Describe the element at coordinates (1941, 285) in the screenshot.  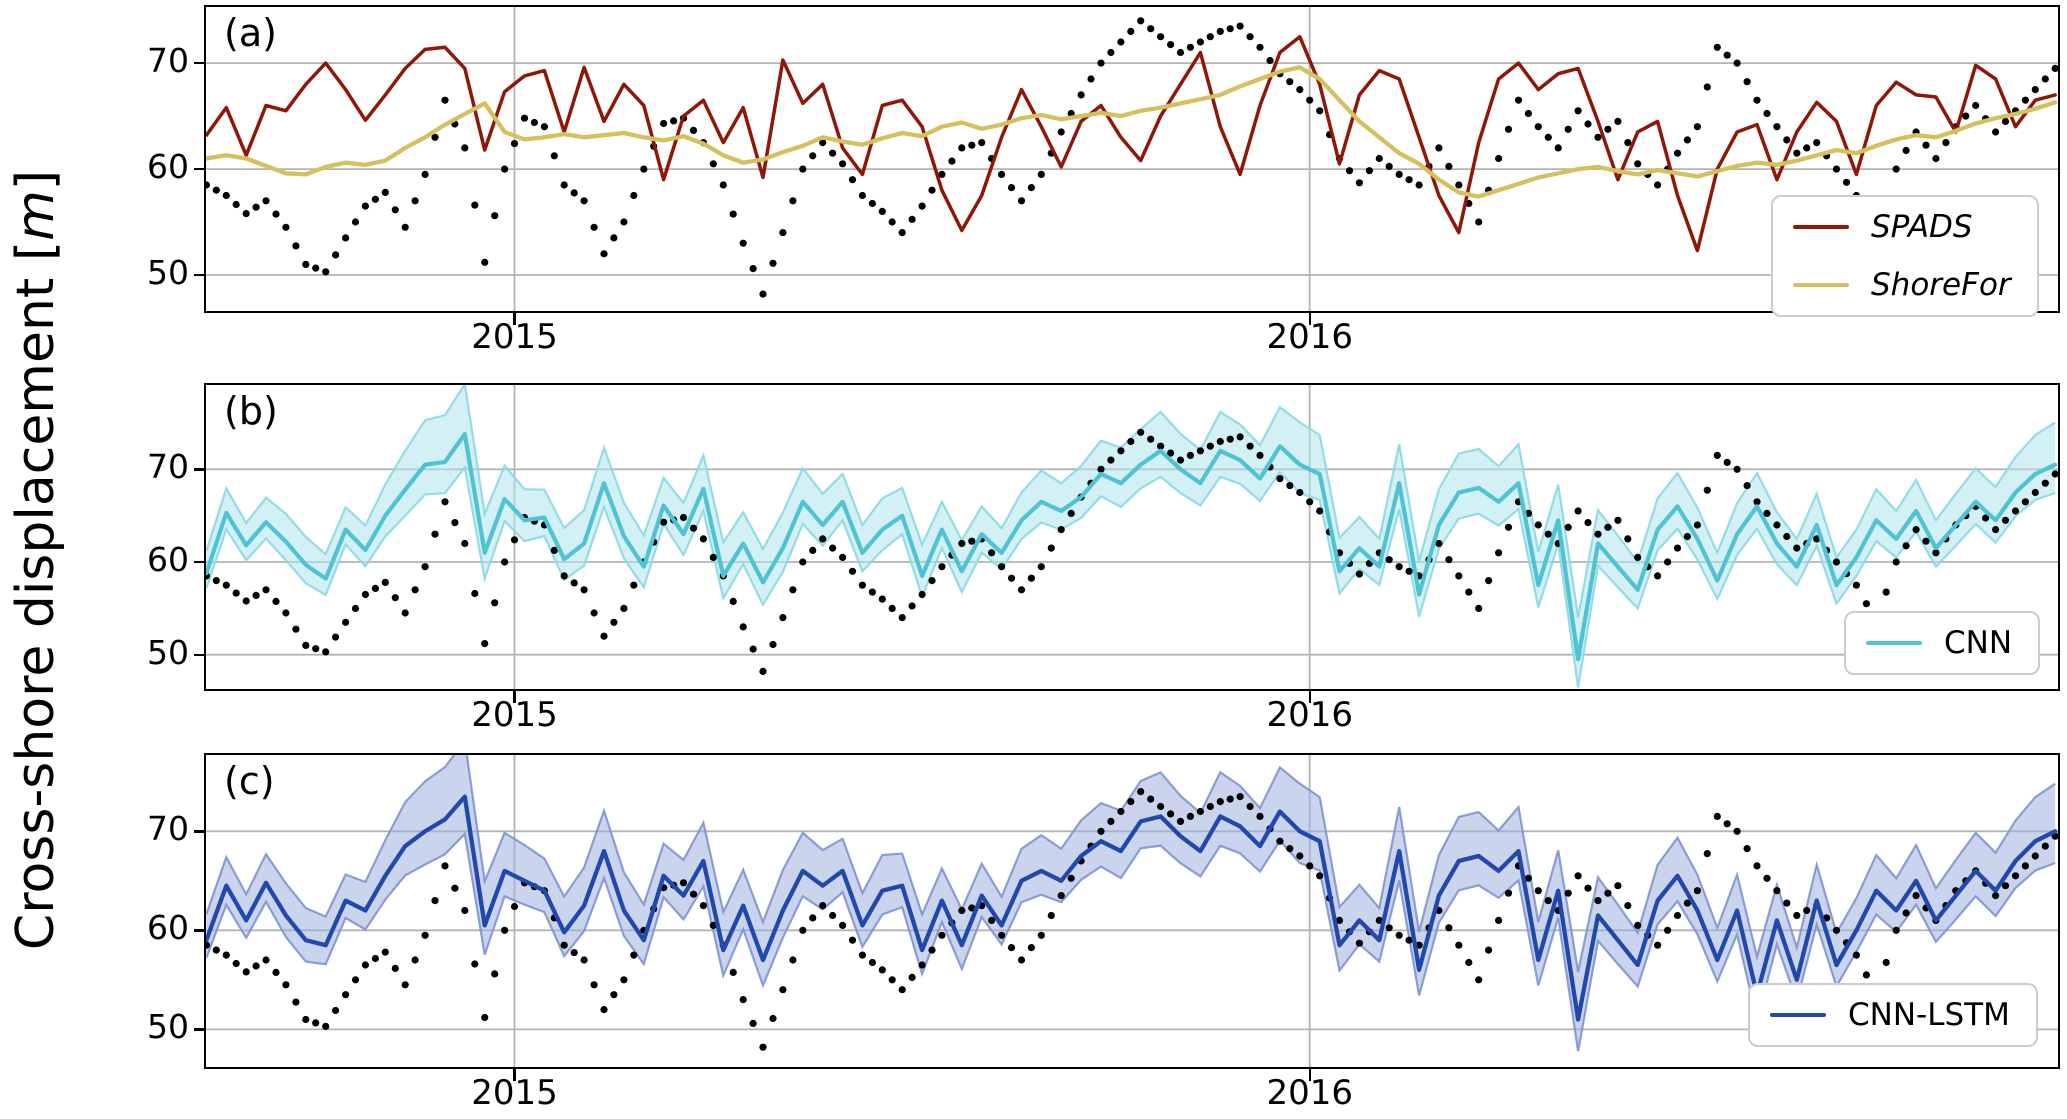
I see `legend-label: ShoreFor` at that location.